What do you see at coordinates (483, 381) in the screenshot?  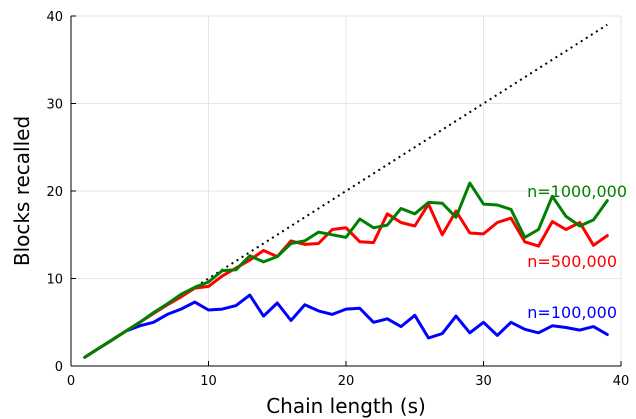 I see `x-tick-label: 30` at bounding box center [483, 381].